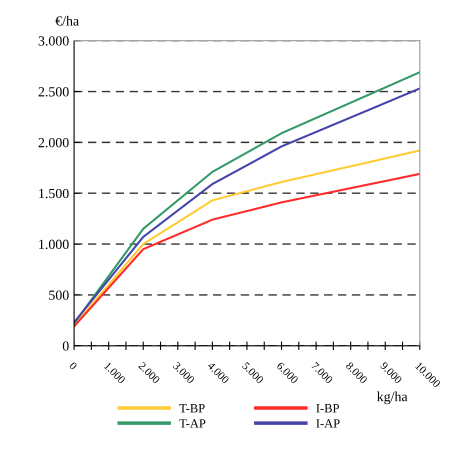 The width and height of the screenshot is (449, 452). Describe the element at coordinates (53, 143) in the screenshot. I see `y-tick-label: 2.000` at that location.